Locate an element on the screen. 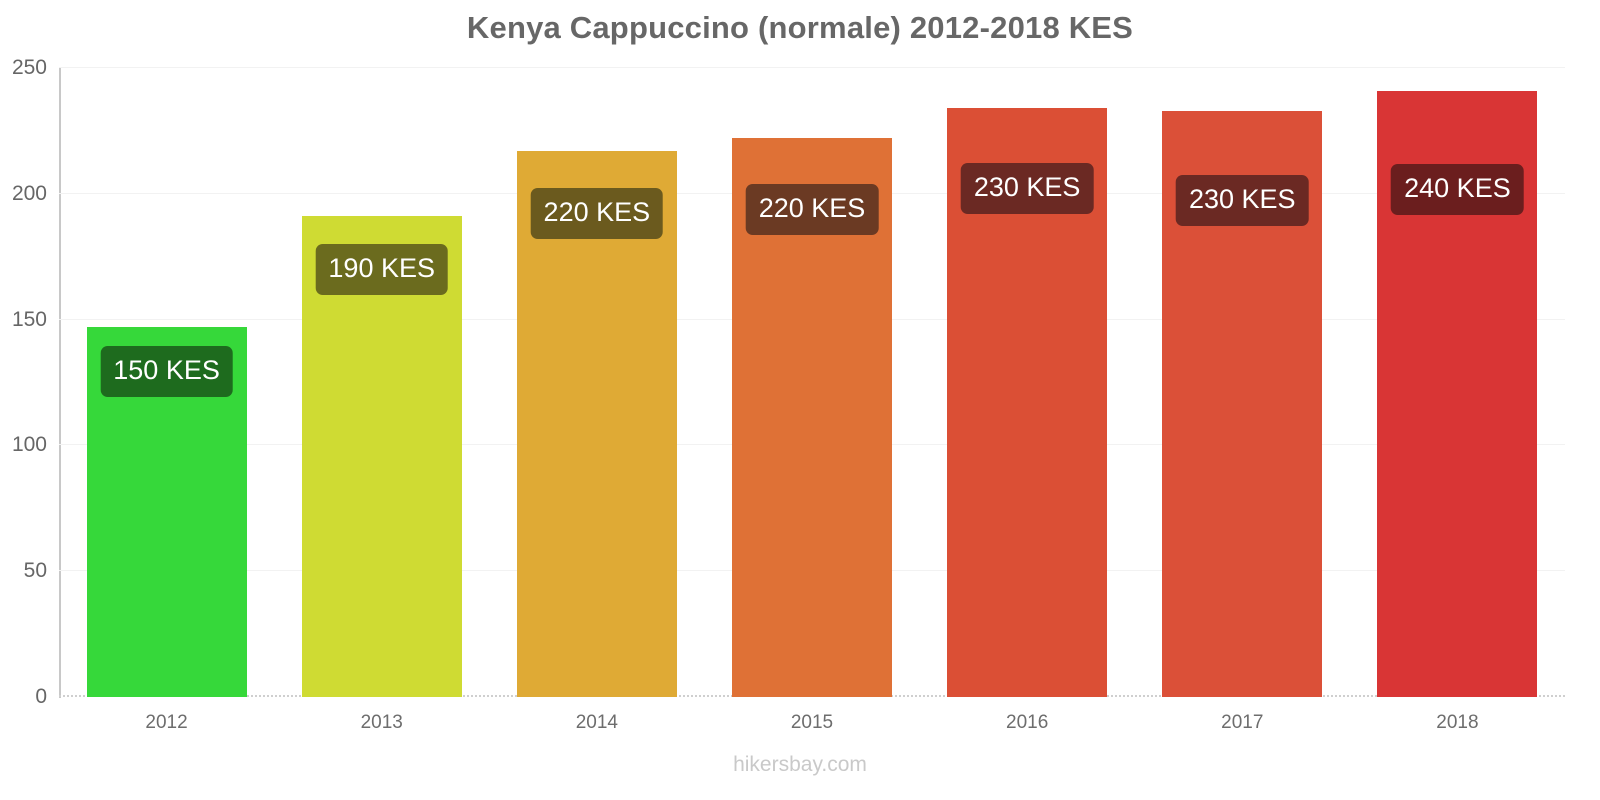 The height and width of the screenshot is (800, 1600). bar-value-label: 150 KES is located at coordinates (166, 372).